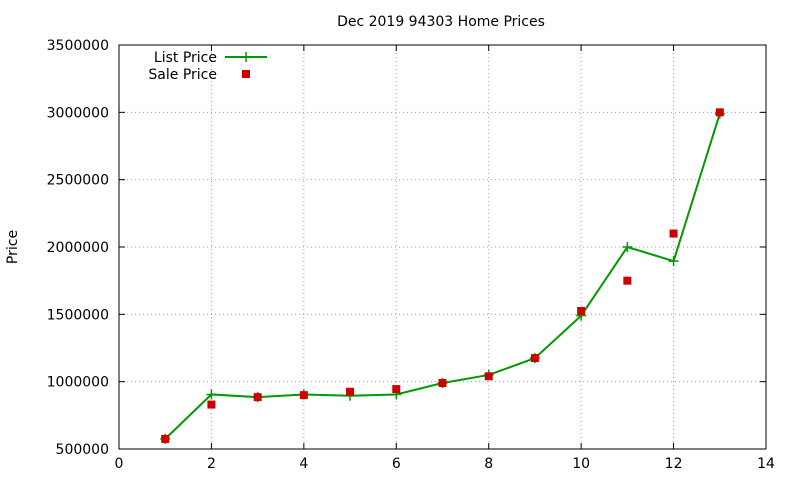 The image size is (800, 480). Describe the element at coordinates (766, 464) in the screenshot. I see `x-tick-label: 14` at that location.